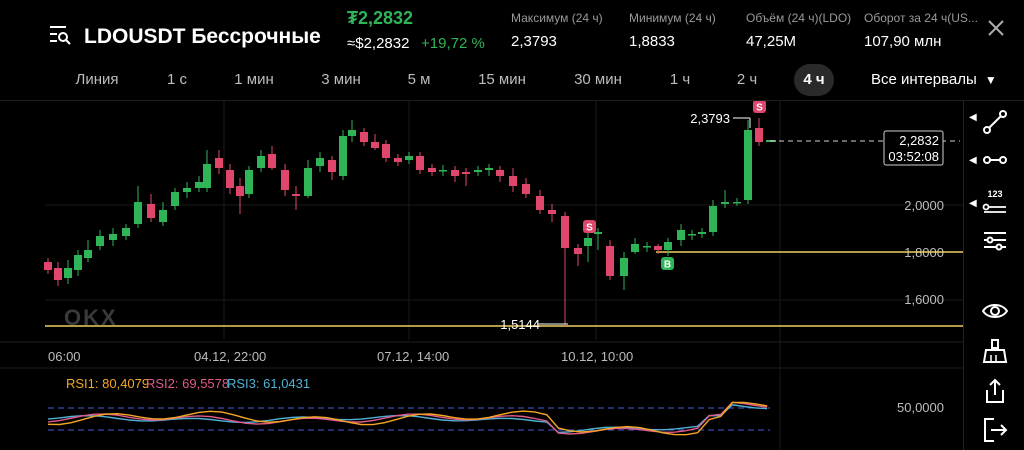  I want to click on tab-interval-15m: 15 мин, so click(502, 79).